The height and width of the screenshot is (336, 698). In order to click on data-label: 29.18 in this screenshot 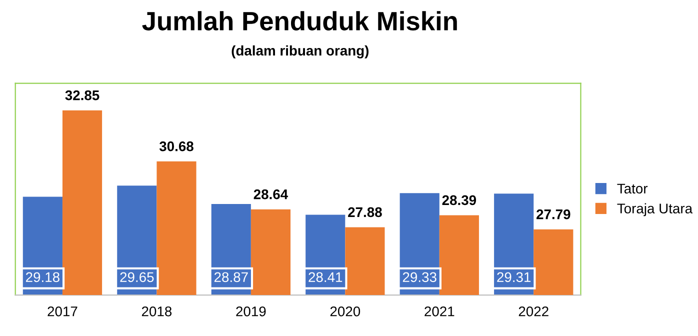, I will do `click(43, 277)`.